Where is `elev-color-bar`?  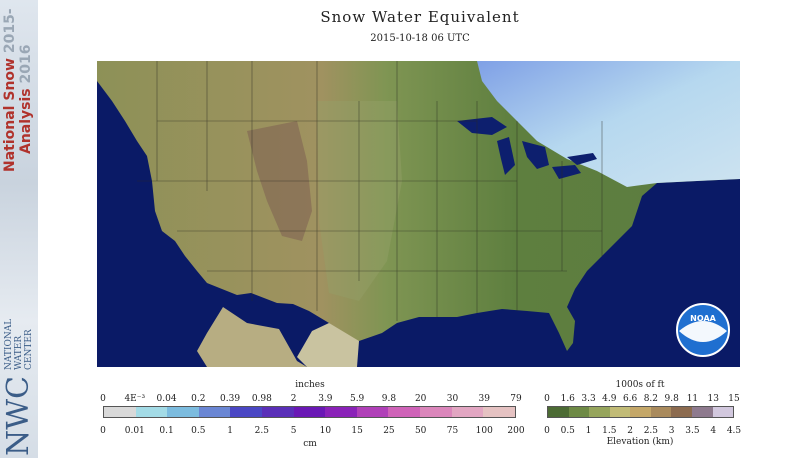 elev-color-bar is located at coordinates (640, 412).